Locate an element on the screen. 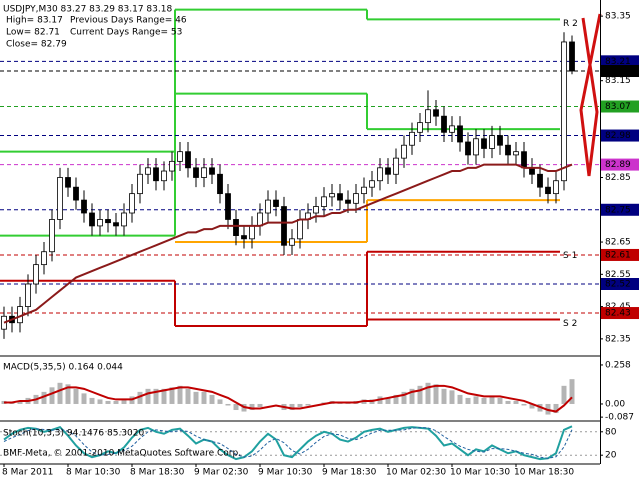  level-tag-label: 82.61 is located at coordinates (618, 255).